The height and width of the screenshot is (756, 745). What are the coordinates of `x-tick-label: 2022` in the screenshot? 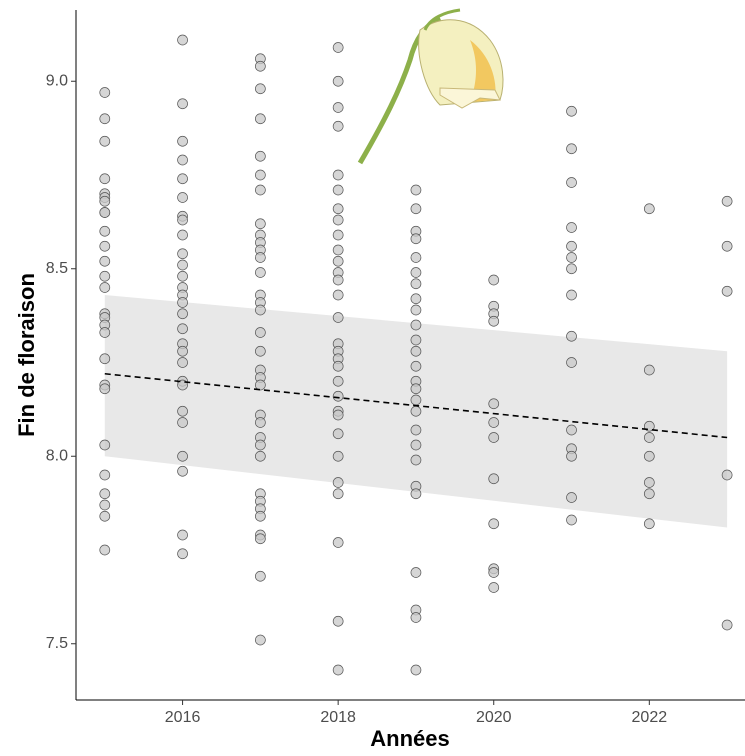 It's located at (650, 717).